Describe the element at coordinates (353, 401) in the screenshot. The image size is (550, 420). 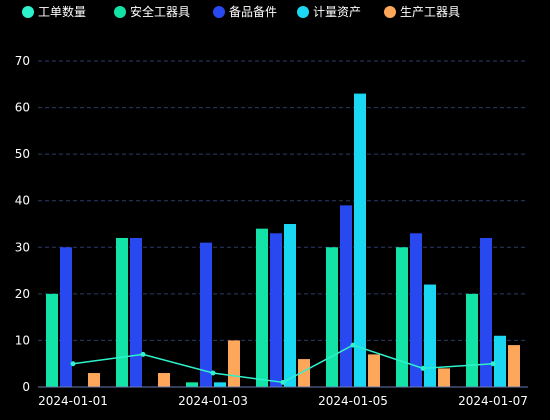
I see `x-tick-label: 2024-01-05` at that location.